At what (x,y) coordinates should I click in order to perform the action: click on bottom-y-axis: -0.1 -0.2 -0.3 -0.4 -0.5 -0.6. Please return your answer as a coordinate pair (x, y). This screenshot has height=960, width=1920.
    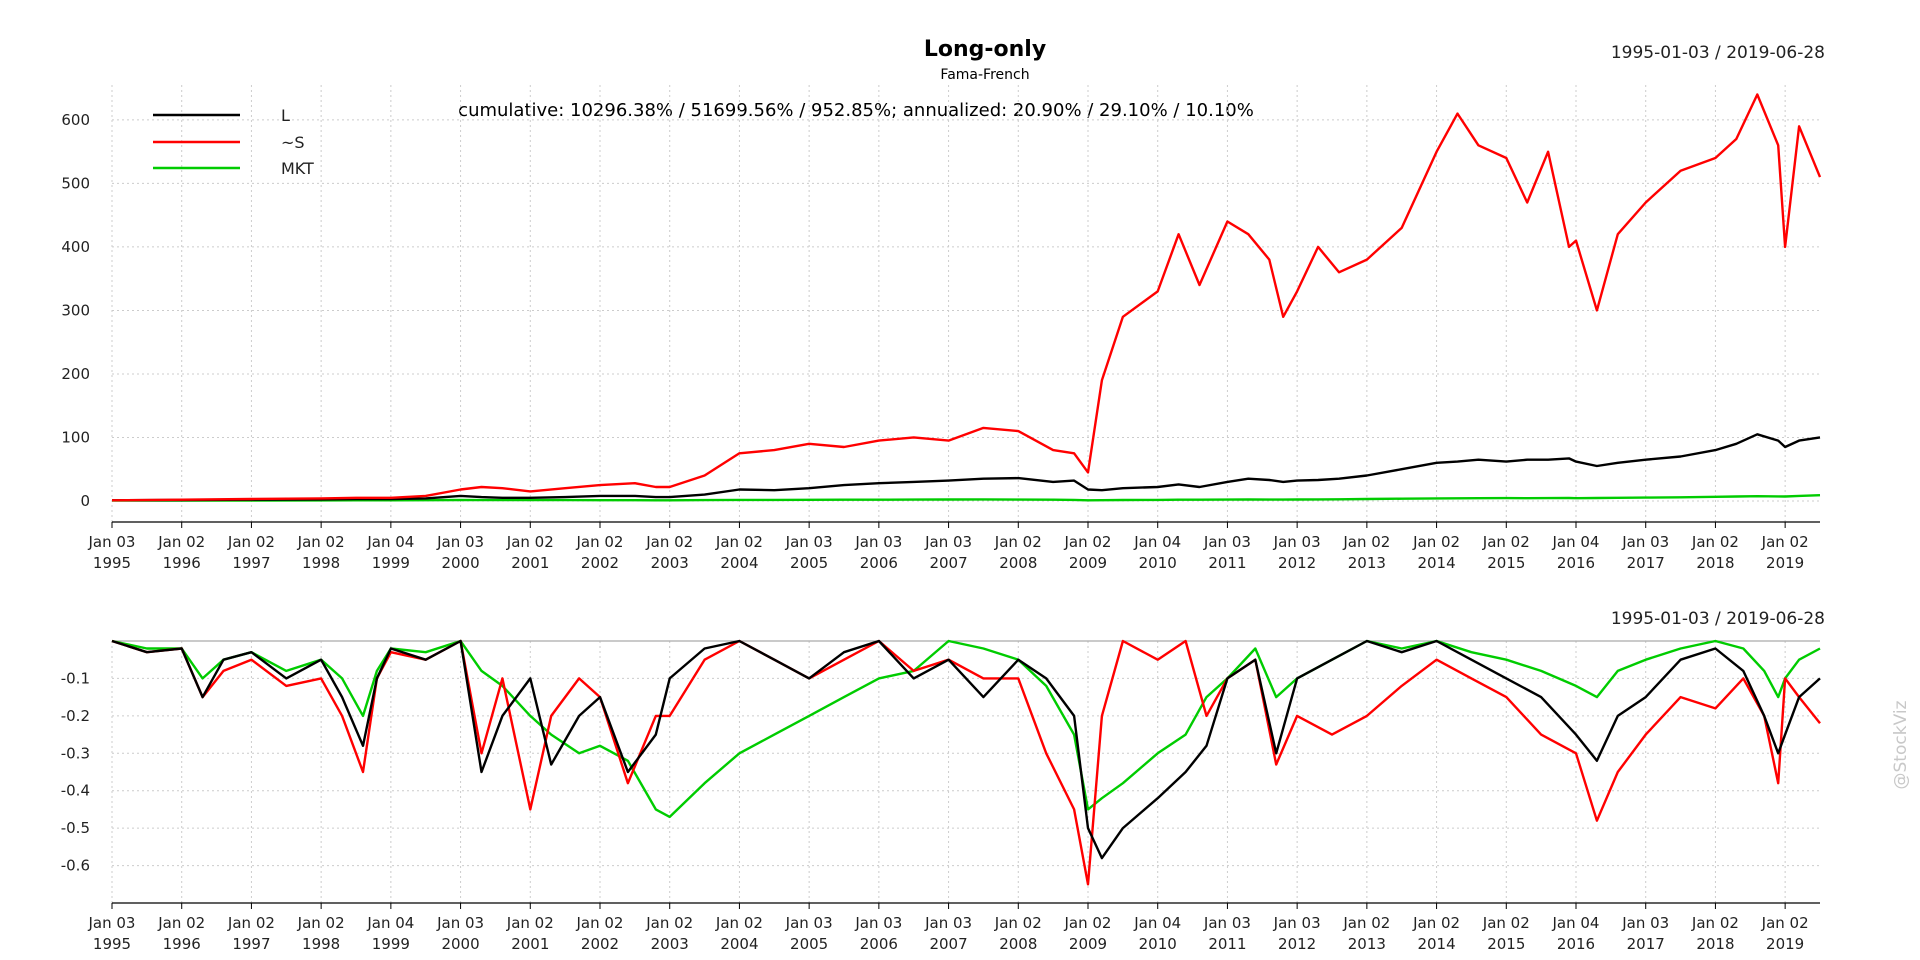
    Looking at the image, I should click on (75, 771).